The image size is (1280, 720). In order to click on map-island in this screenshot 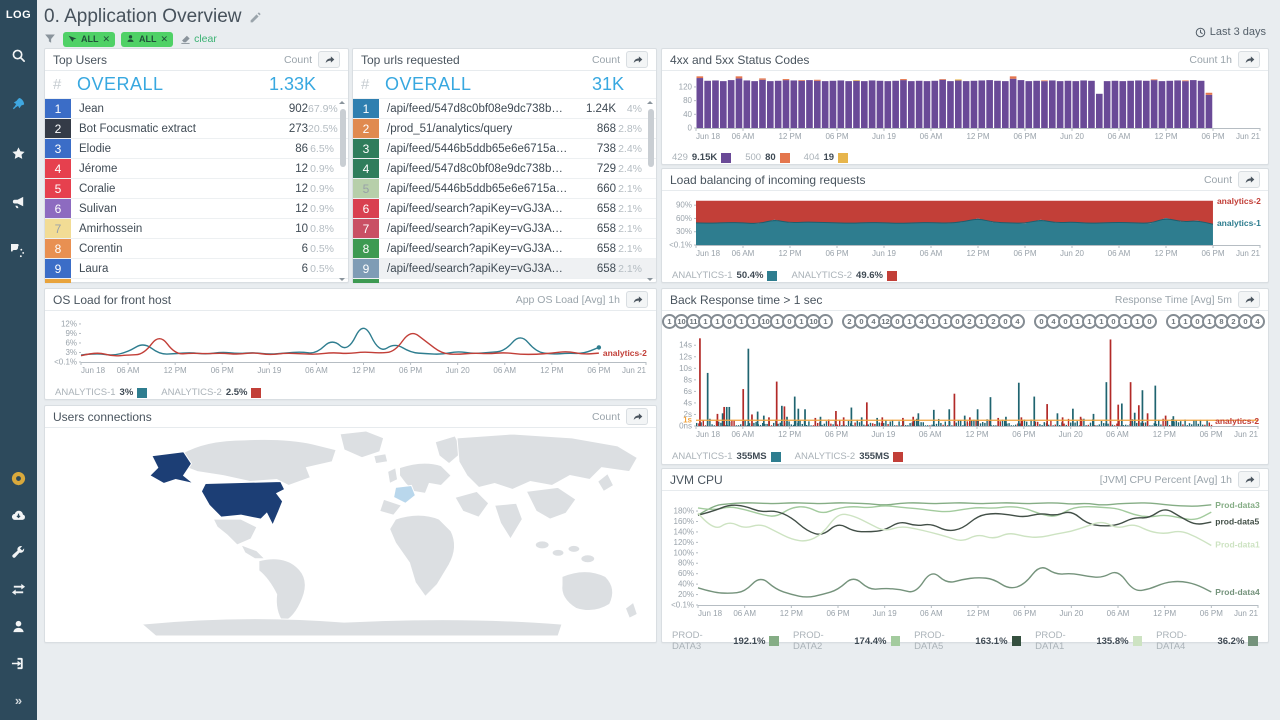, I will do `click(574, 548)`.